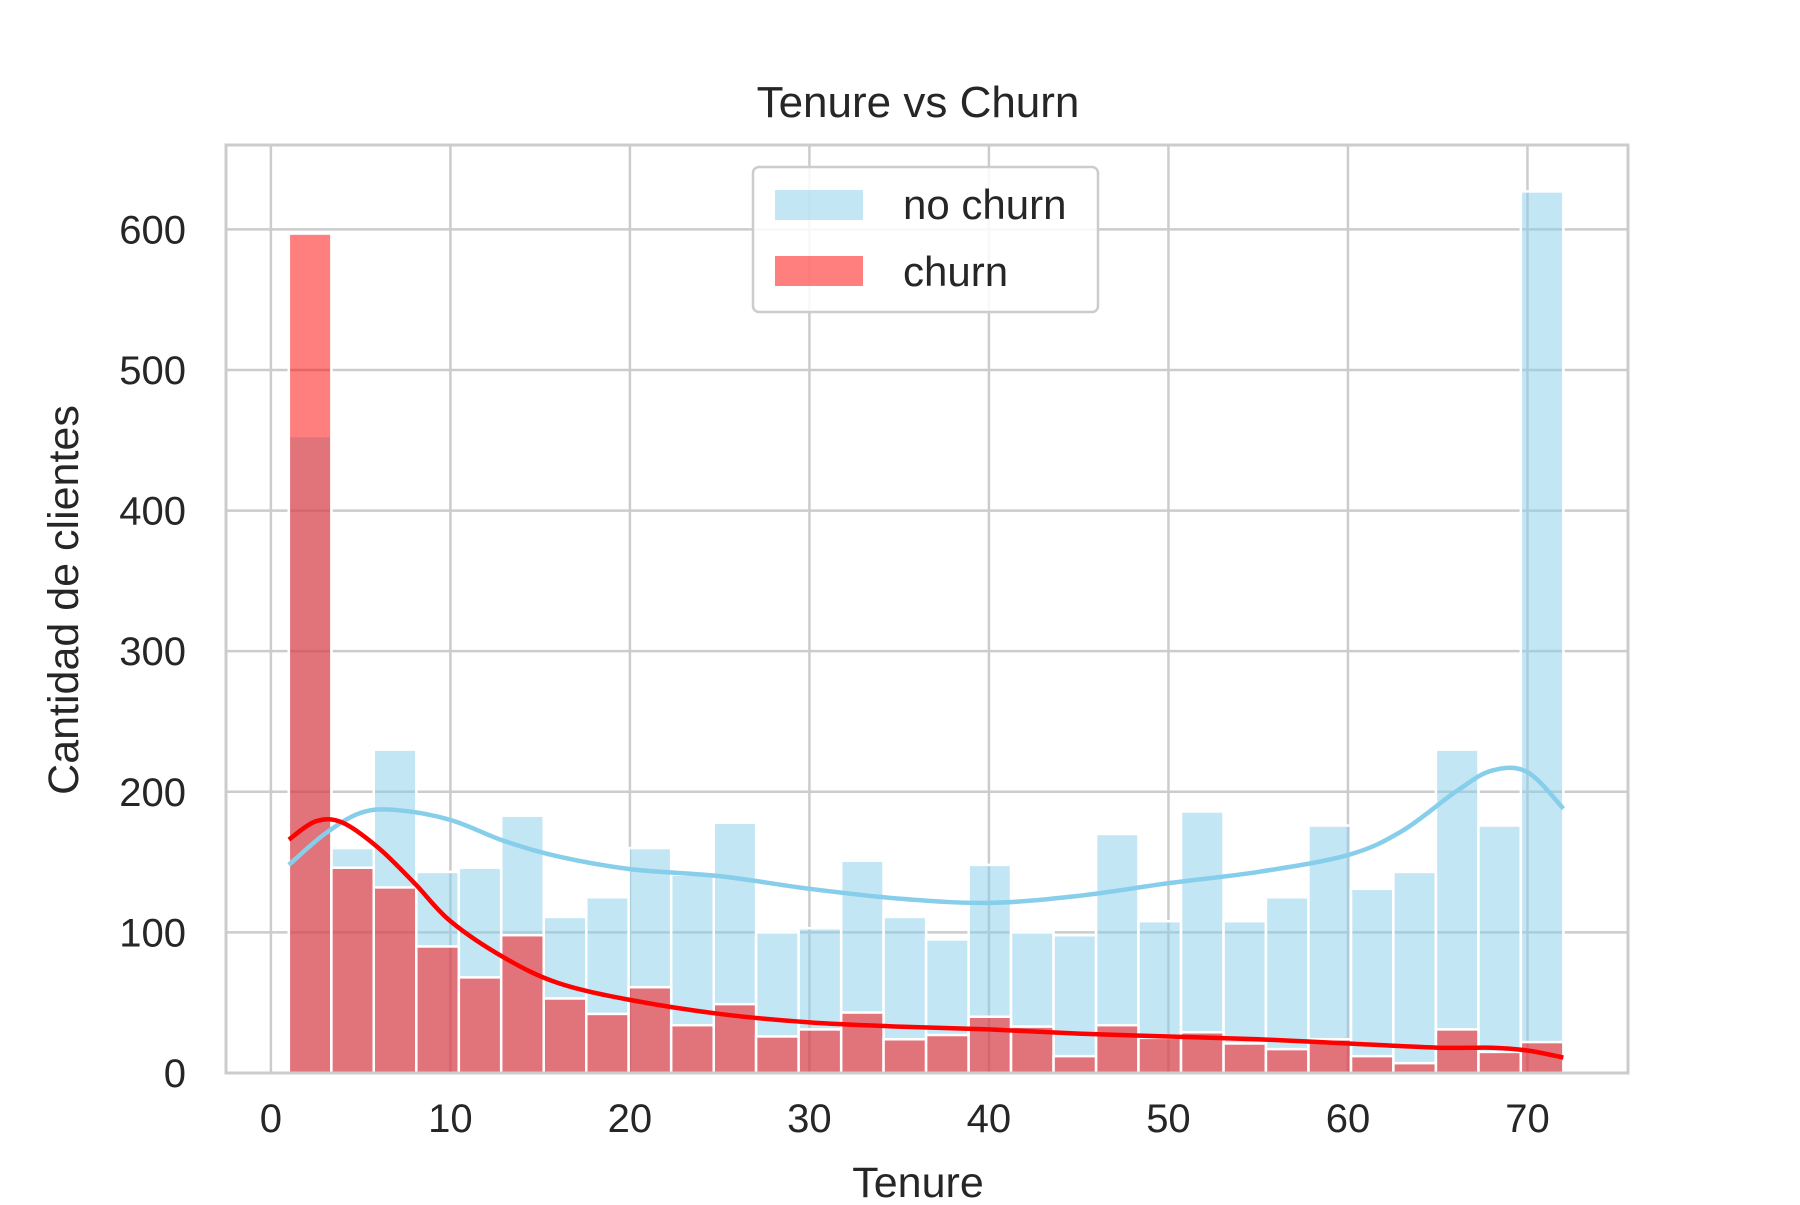  I want to click on legend-swatch-no-churn, so click(819, 205).